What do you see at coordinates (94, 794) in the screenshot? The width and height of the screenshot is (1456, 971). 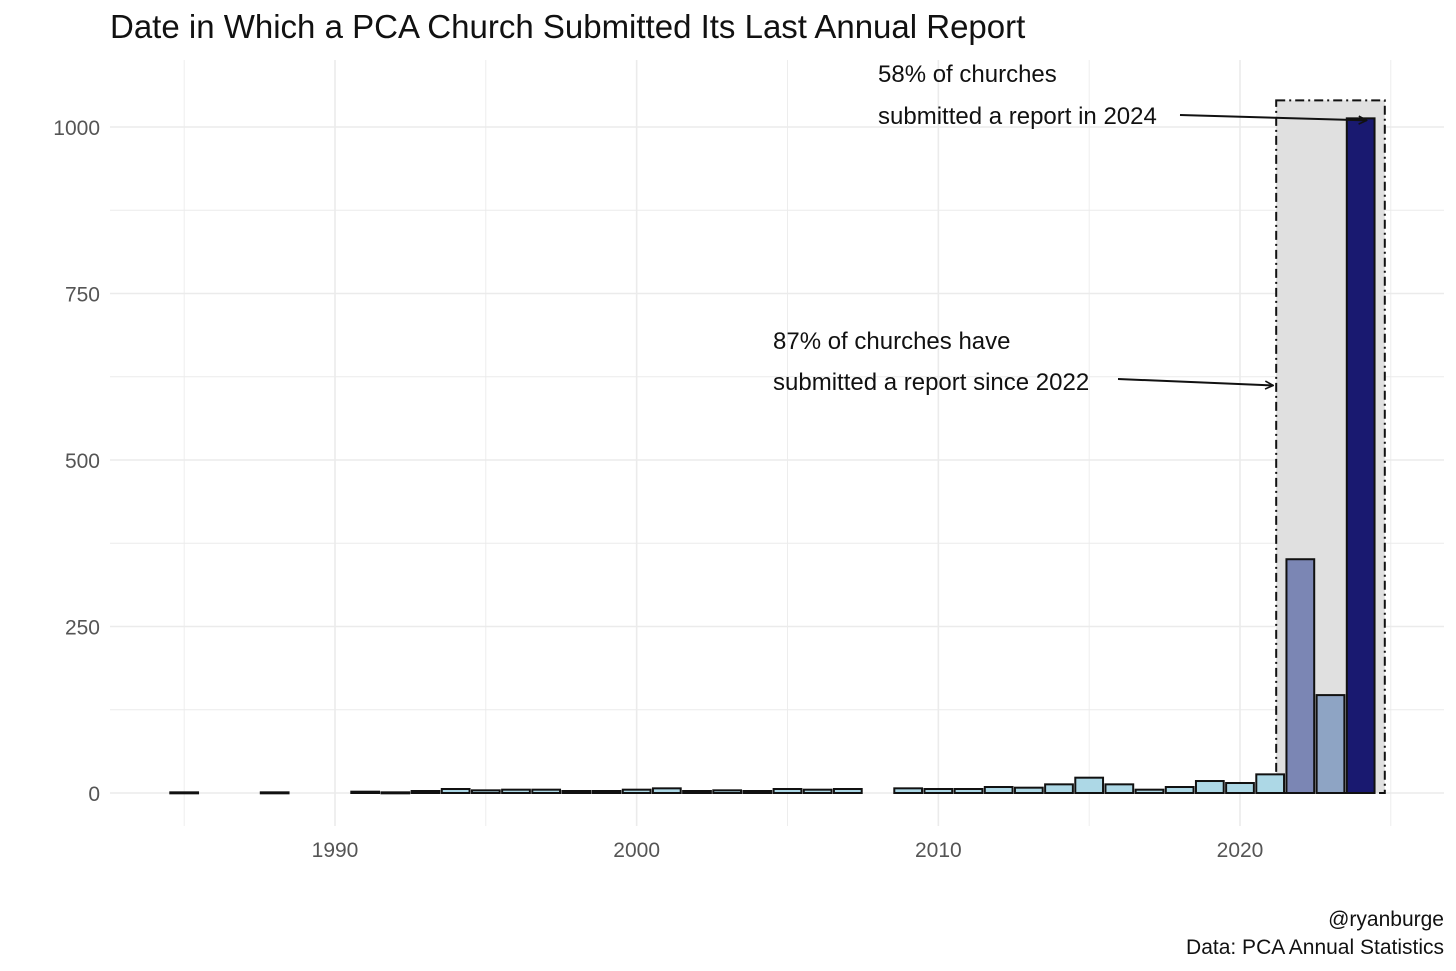 I see `y-tick-label: 0` at bounding box center [94, 794].